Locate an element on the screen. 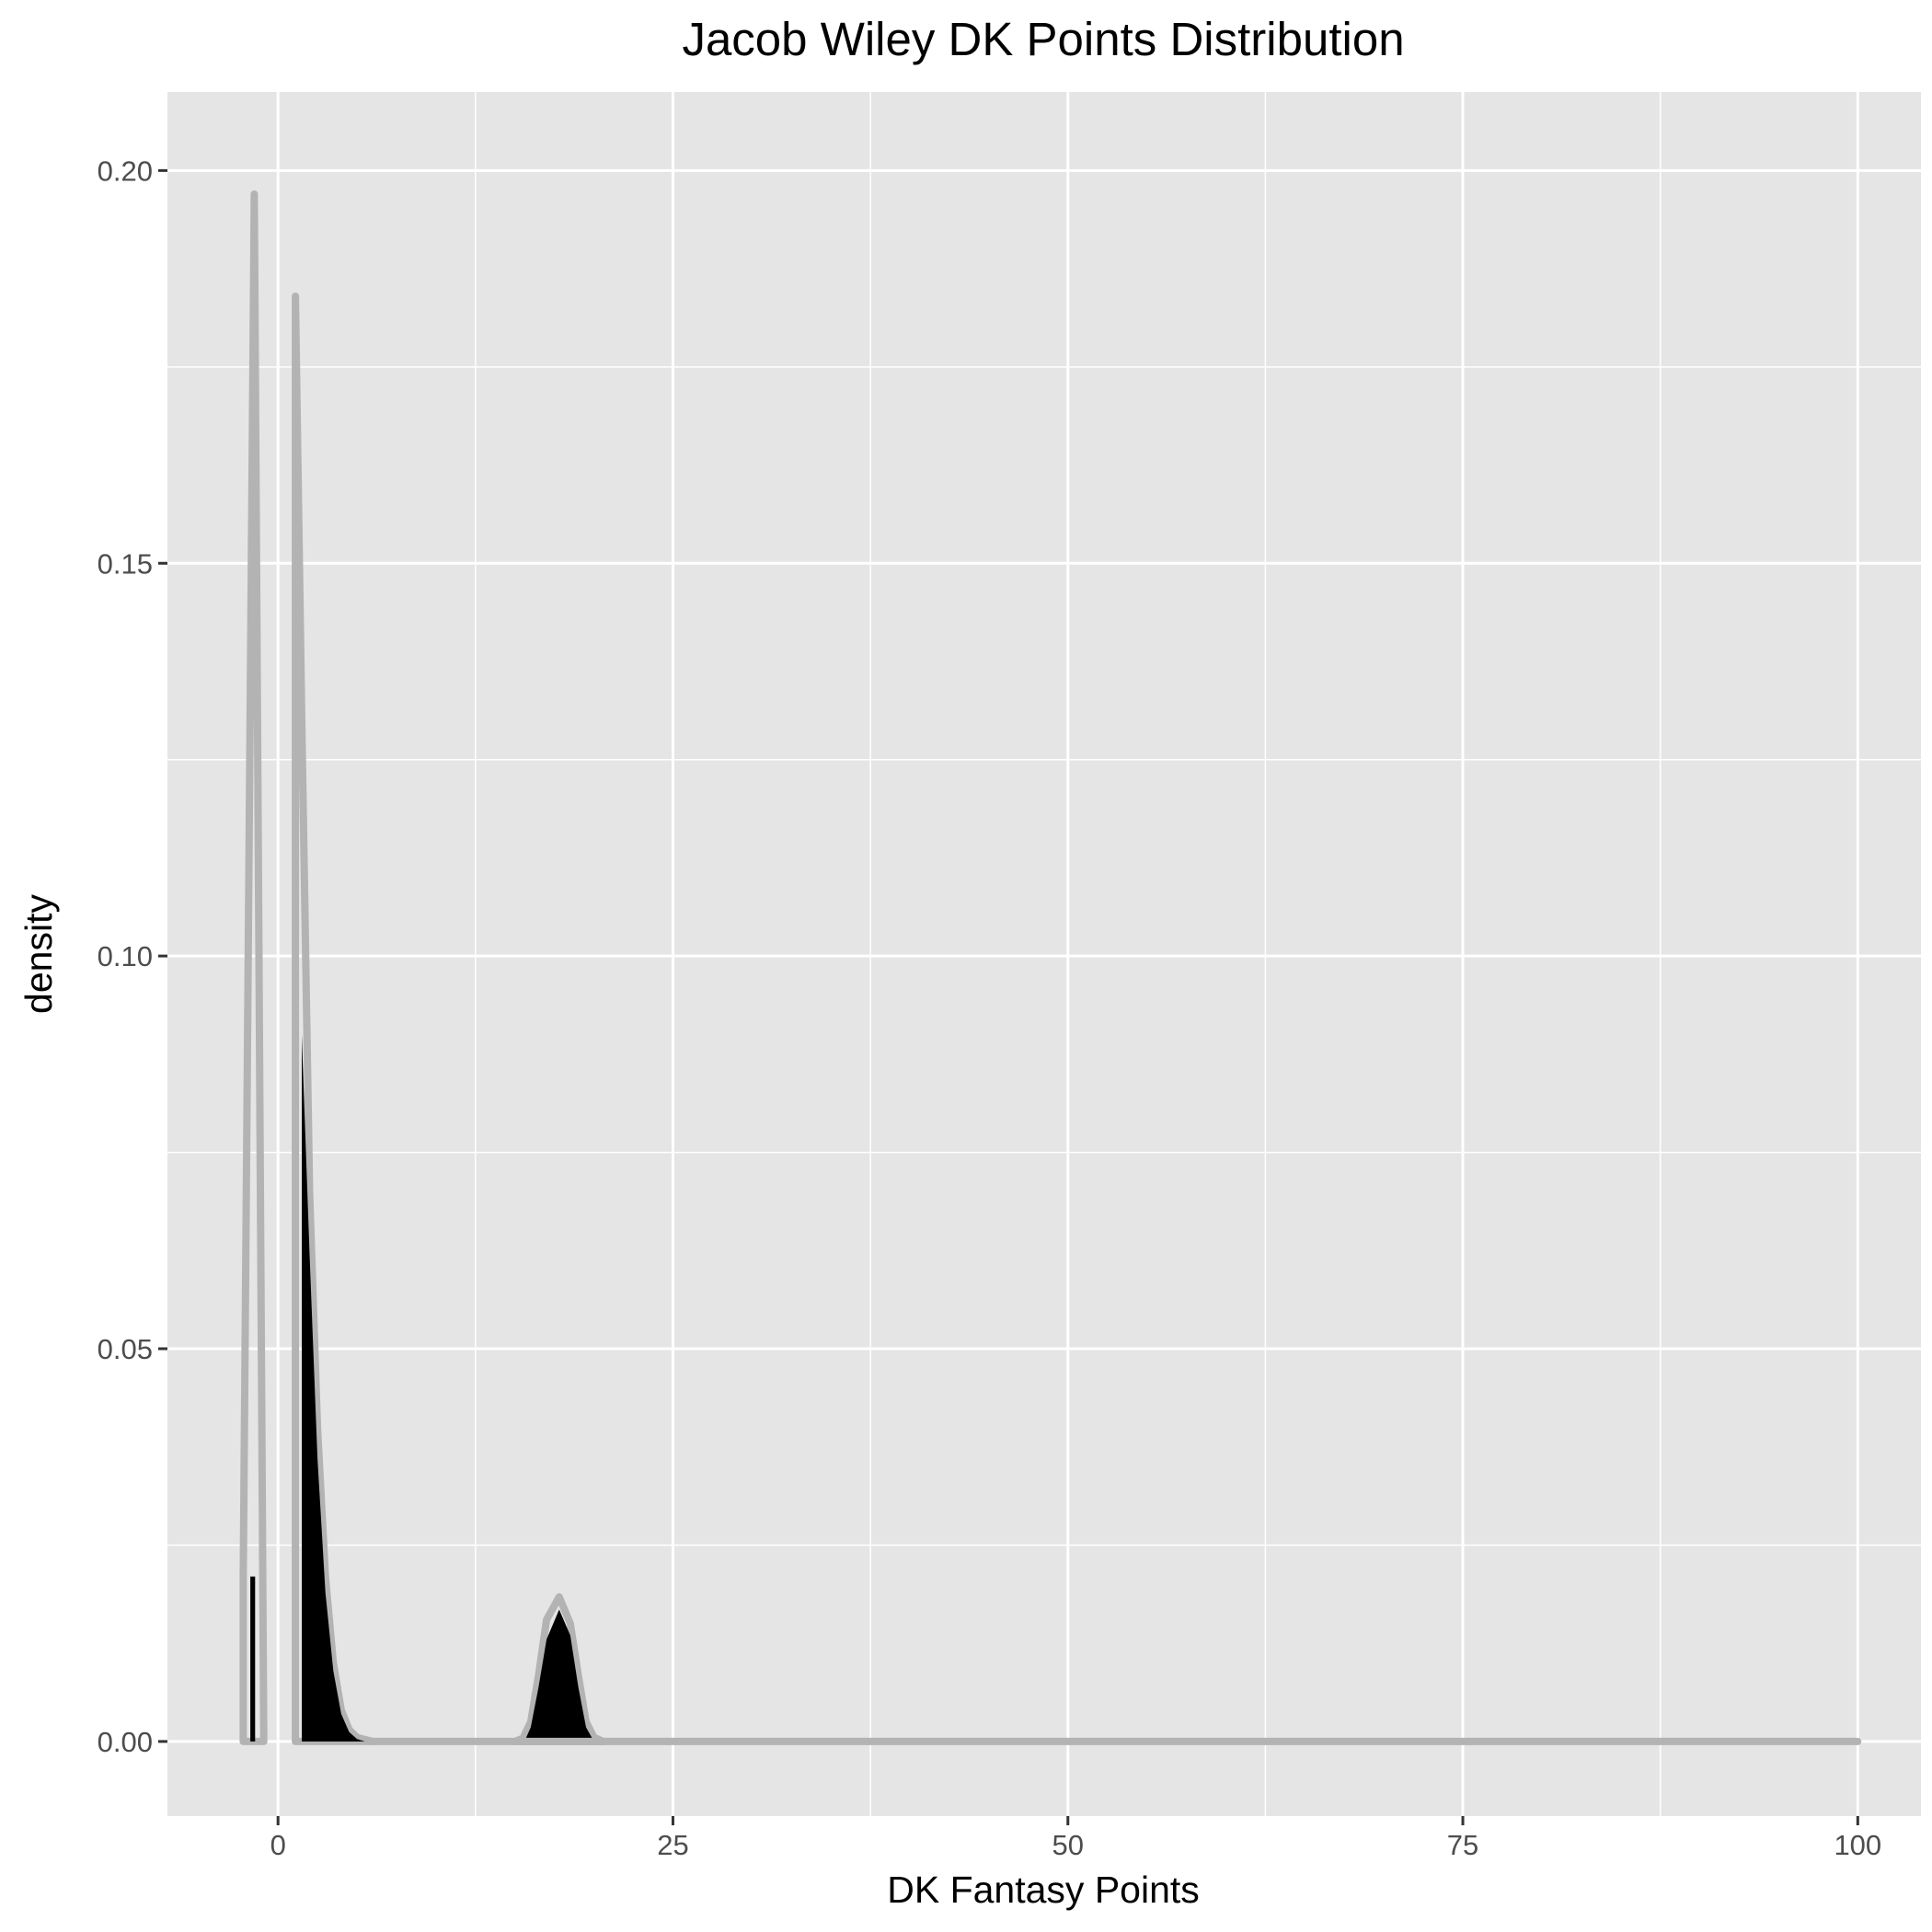  x-axis-title: DK Fantasy Points is located at coordinates (1043, 1890).